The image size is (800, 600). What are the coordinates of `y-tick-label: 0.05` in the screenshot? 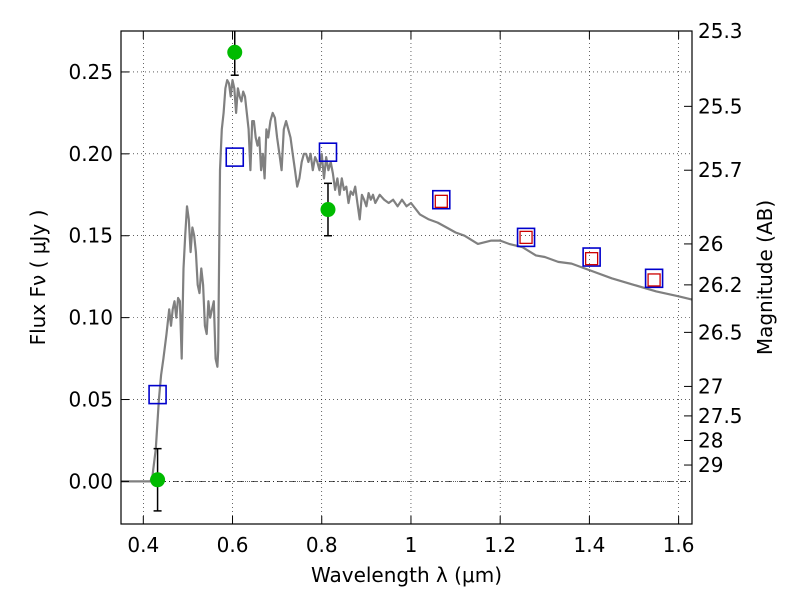 It's located at (90, 400).